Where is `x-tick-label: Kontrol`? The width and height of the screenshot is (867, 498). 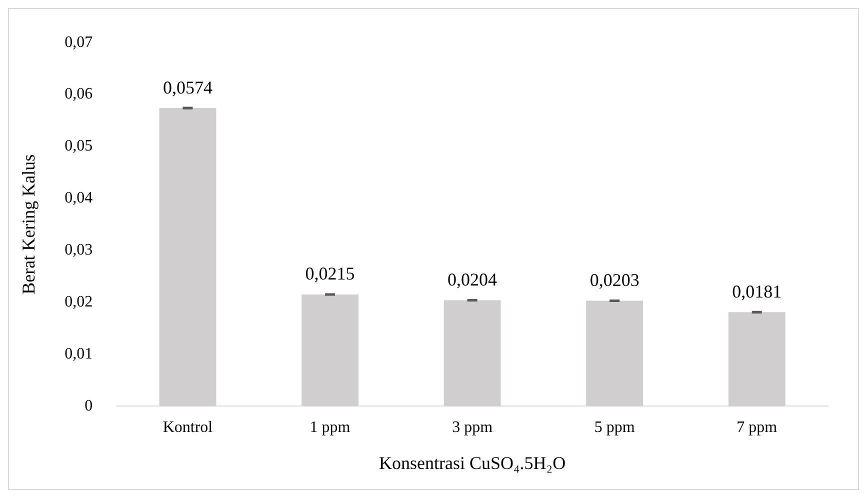
x-tick-label: Kontrol is located at coordinates (188, 427).